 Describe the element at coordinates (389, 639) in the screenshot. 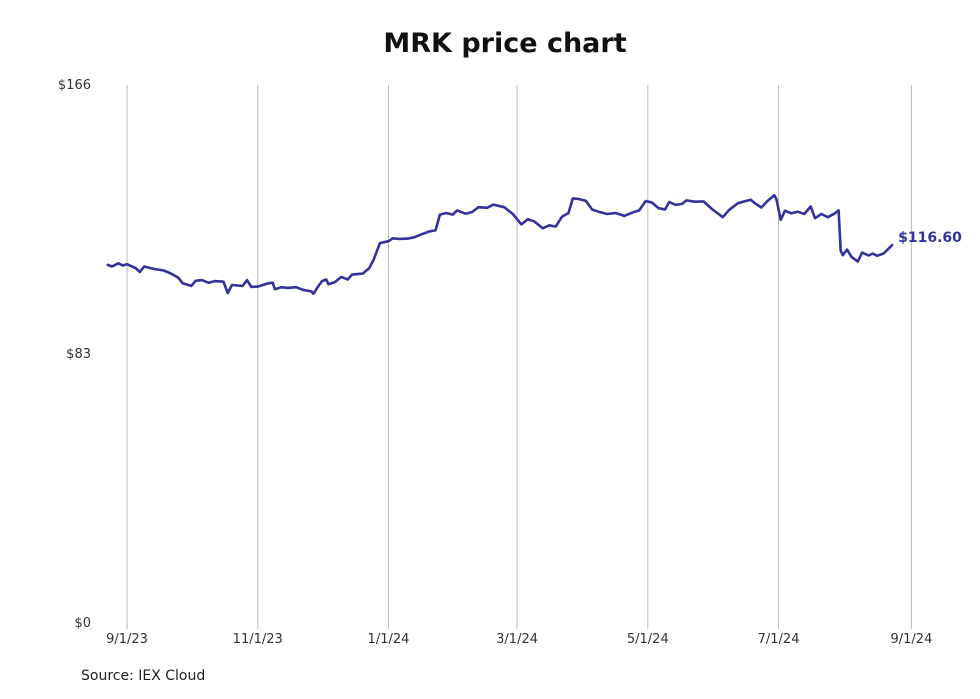

I see `x-tick-label-2: 1/1/24` at that location.